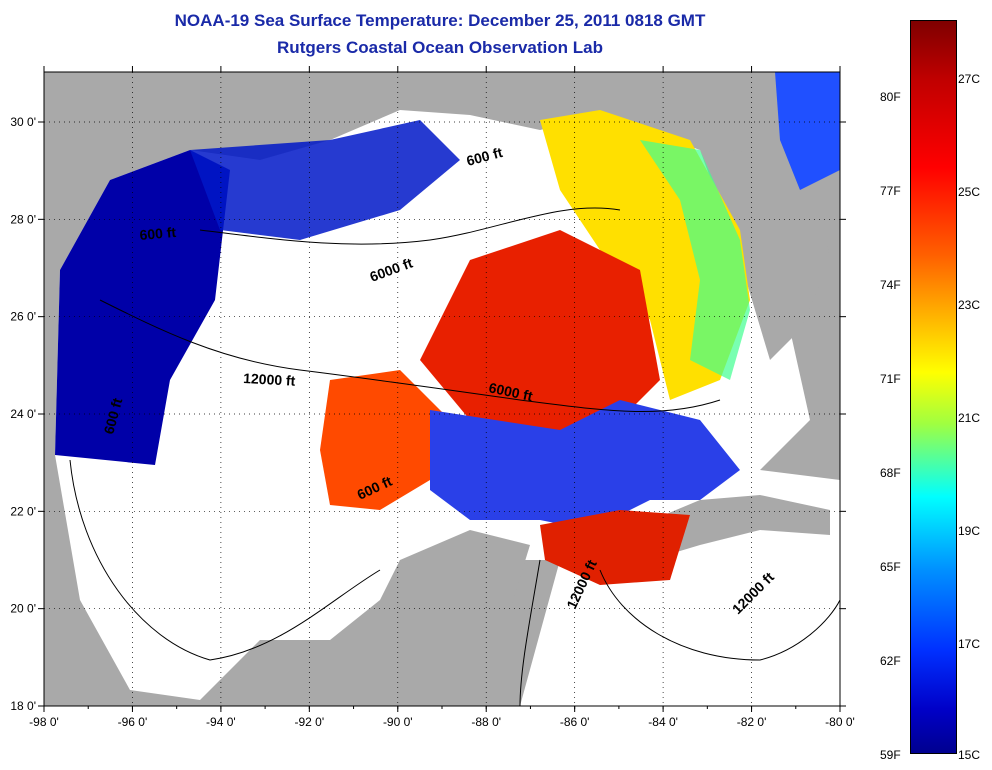  I want to click on contour-label: 12000 ft, so click(269, 379).